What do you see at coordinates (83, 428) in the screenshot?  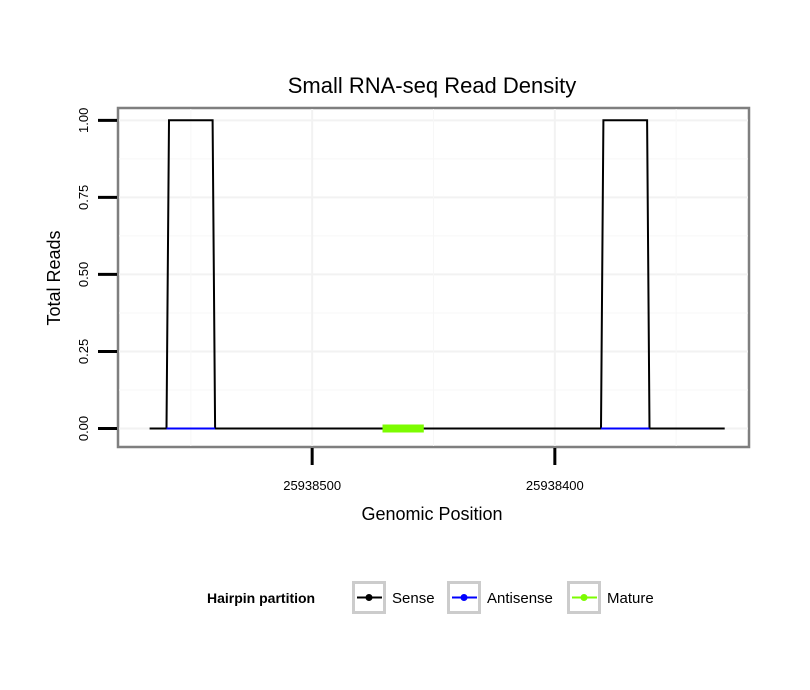 I see `y-tick-label: 0.00` at bounding box center [83, 428].